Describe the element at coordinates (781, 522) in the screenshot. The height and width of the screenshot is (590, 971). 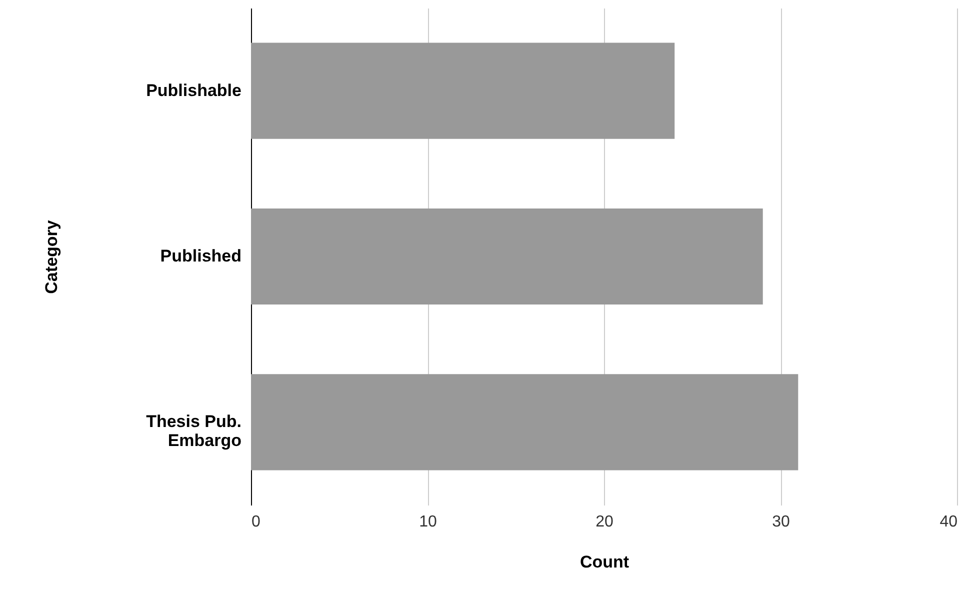
I see `x-tick-label: 30` at that location.